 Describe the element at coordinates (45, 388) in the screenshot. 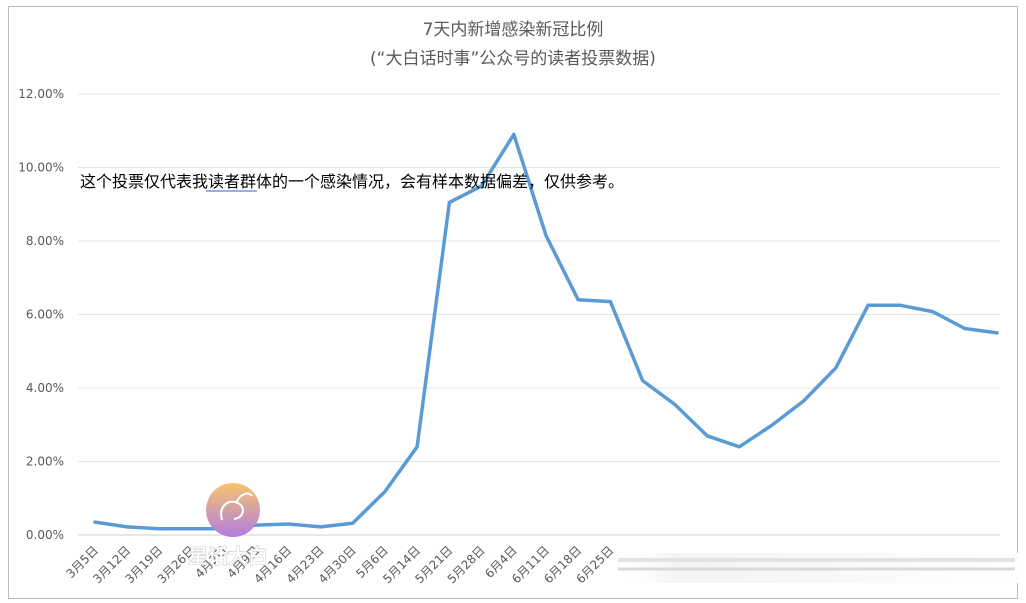

I see `y-tick-label: 4.00%` at that location.